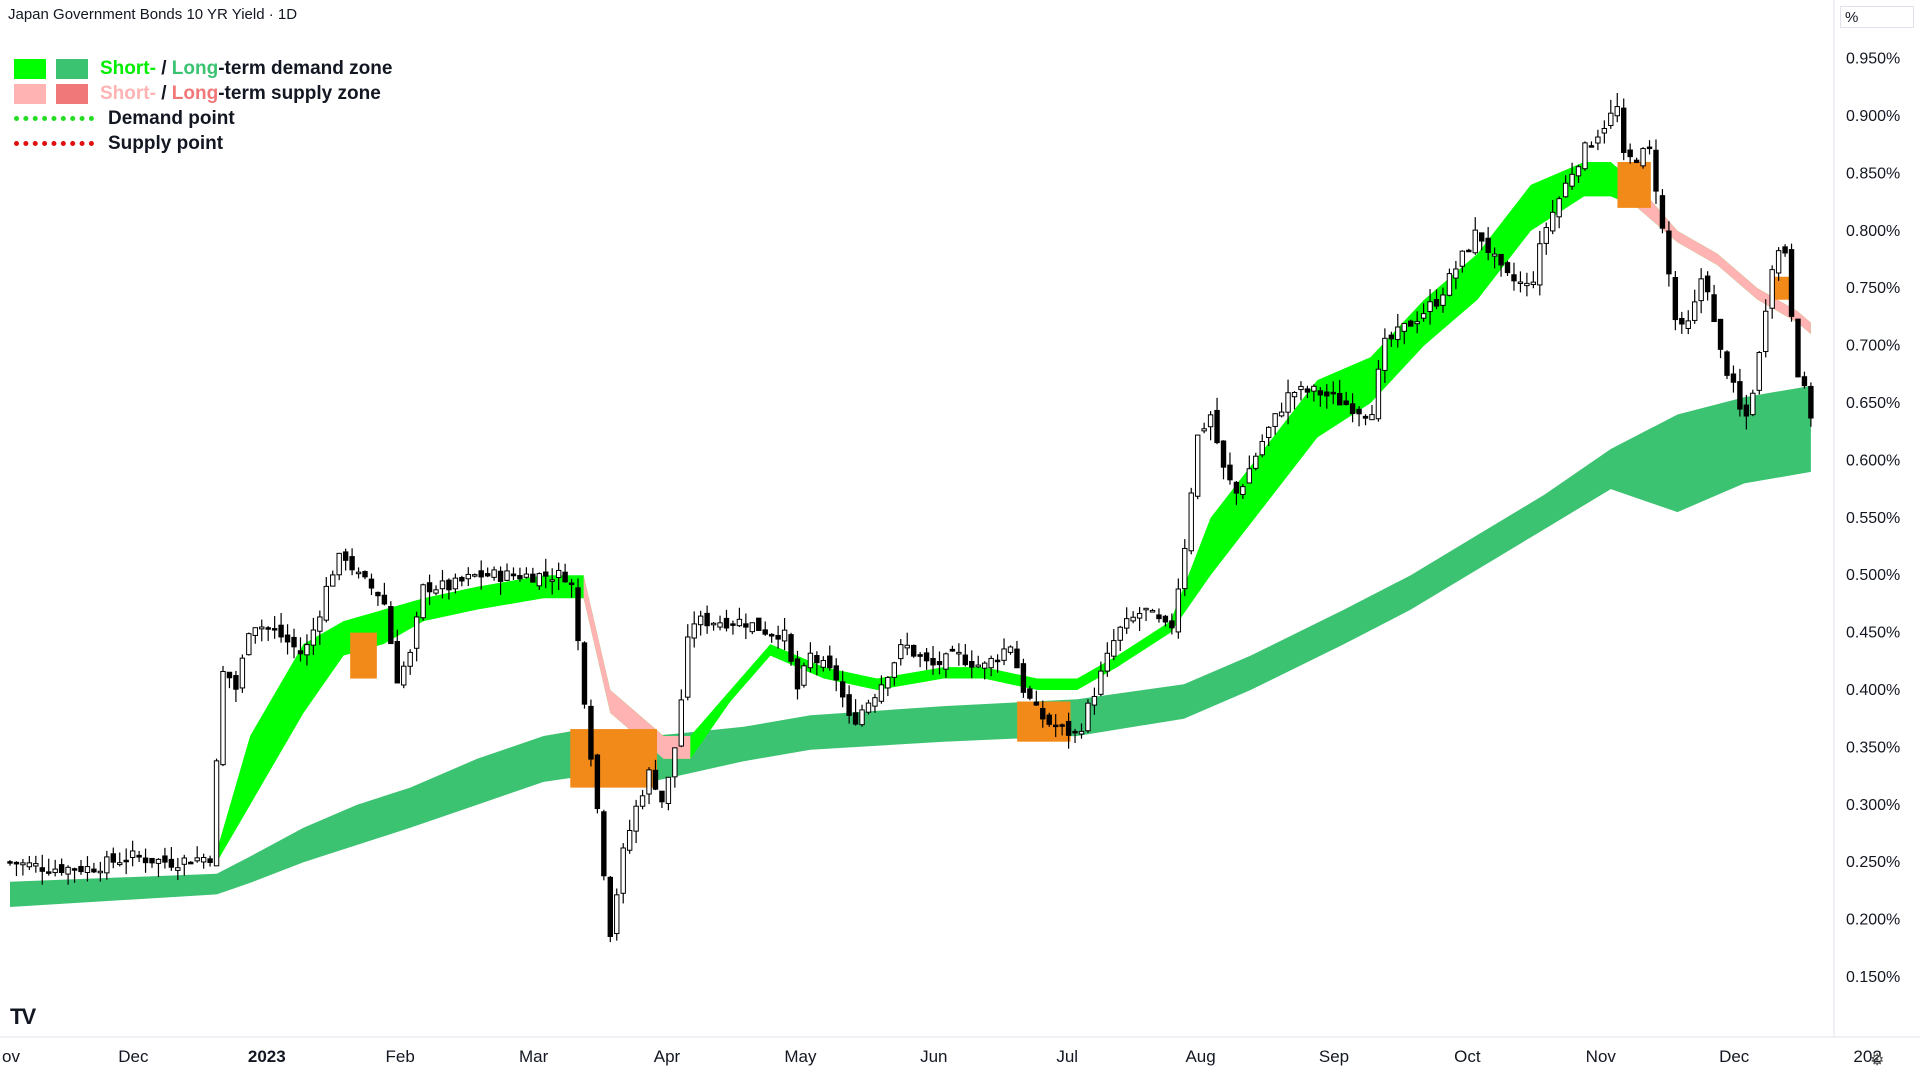 This screenshot has height=1080, width=1920. What do you see at coordinates (171, 118) in the screenshot?
I see `legend-demand-point-label: Demand point` at bounding box center [171, 118].